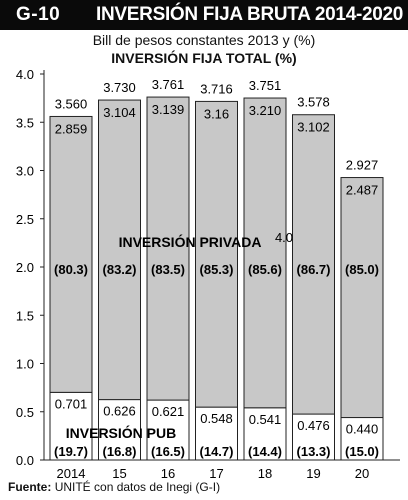  I want to click on y-tick-label: 3.5, so click(25, 122).